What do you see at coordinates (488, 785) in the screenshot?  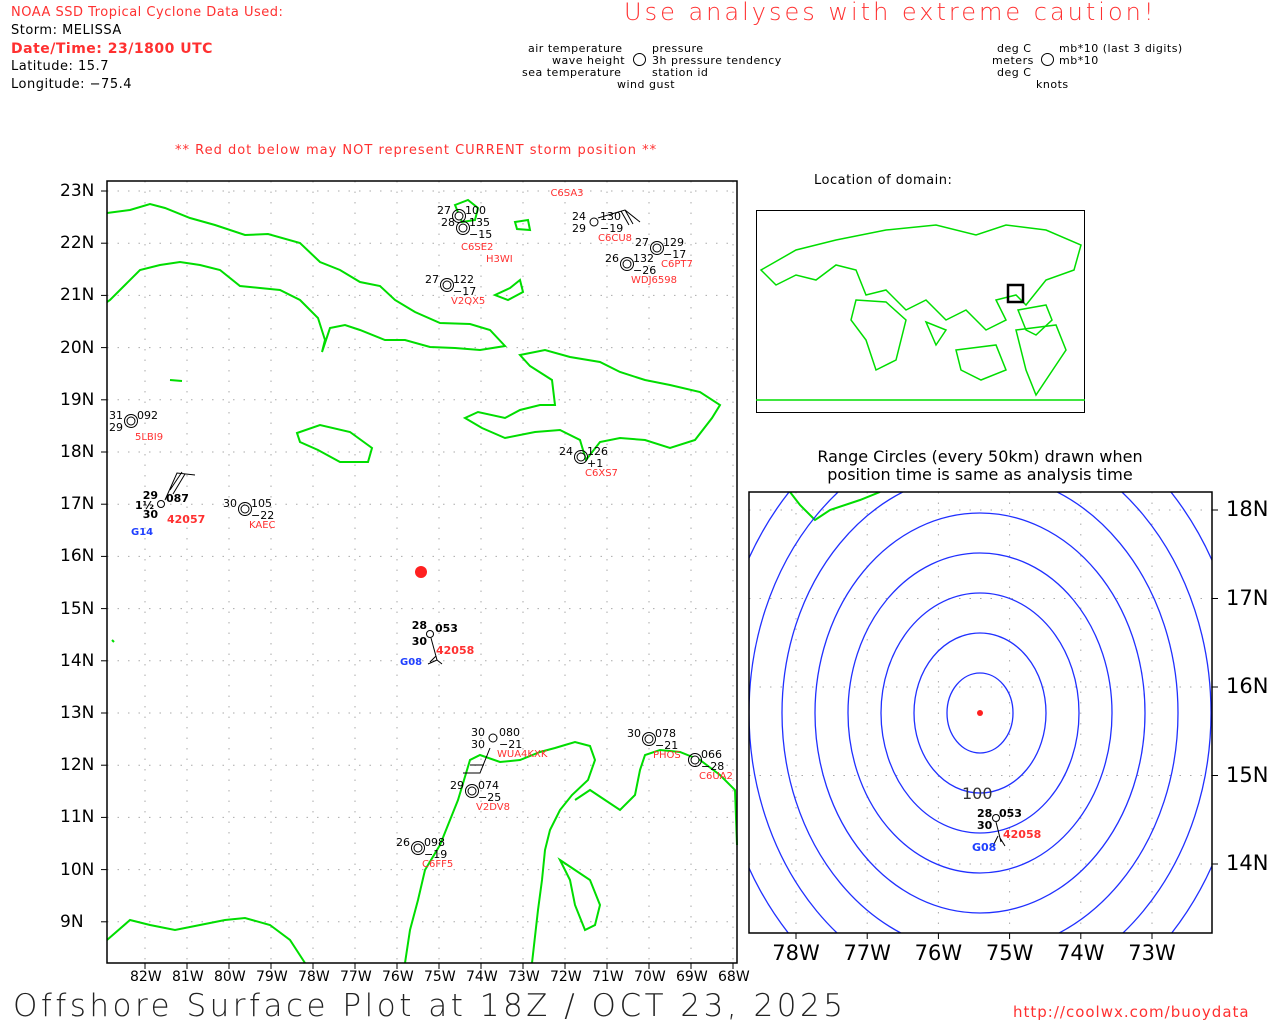 I see `station-pressure: 074` at bounding box center [488, 785].